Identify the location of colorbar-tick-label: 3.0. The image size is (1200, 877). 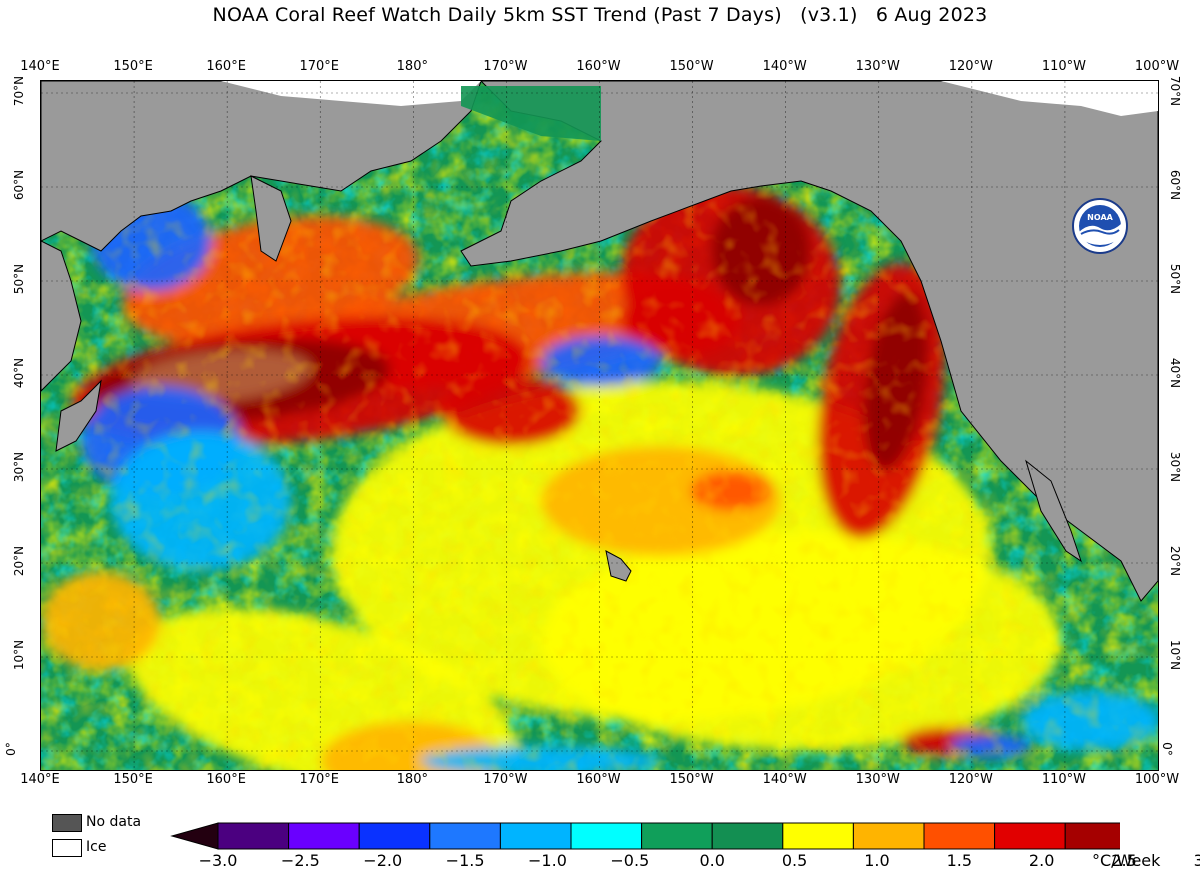
(1196, 860).